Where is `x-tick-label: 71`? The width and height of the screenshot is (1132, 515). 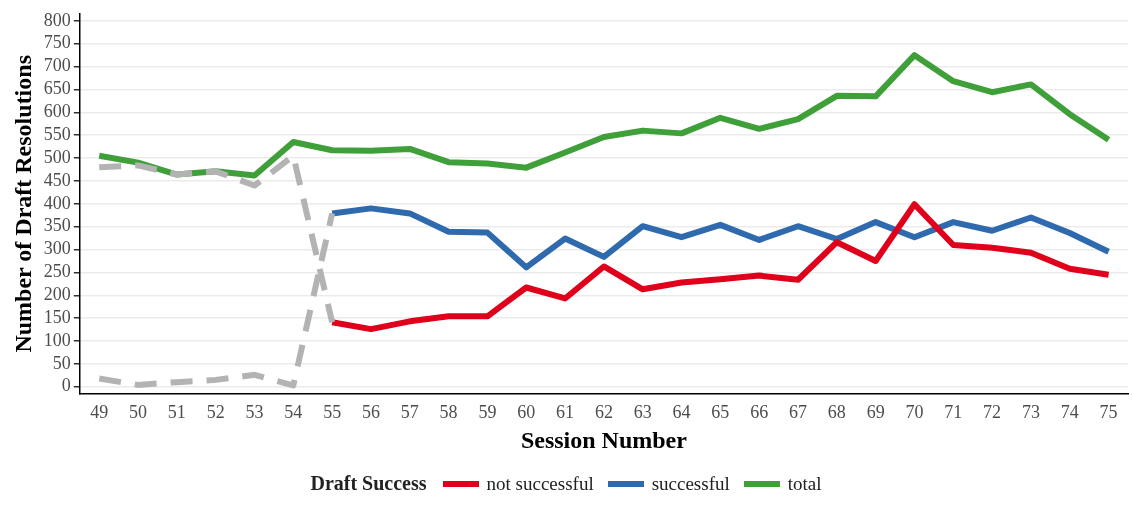 x-tick-label: 71 is located at coordinates (953, 412).